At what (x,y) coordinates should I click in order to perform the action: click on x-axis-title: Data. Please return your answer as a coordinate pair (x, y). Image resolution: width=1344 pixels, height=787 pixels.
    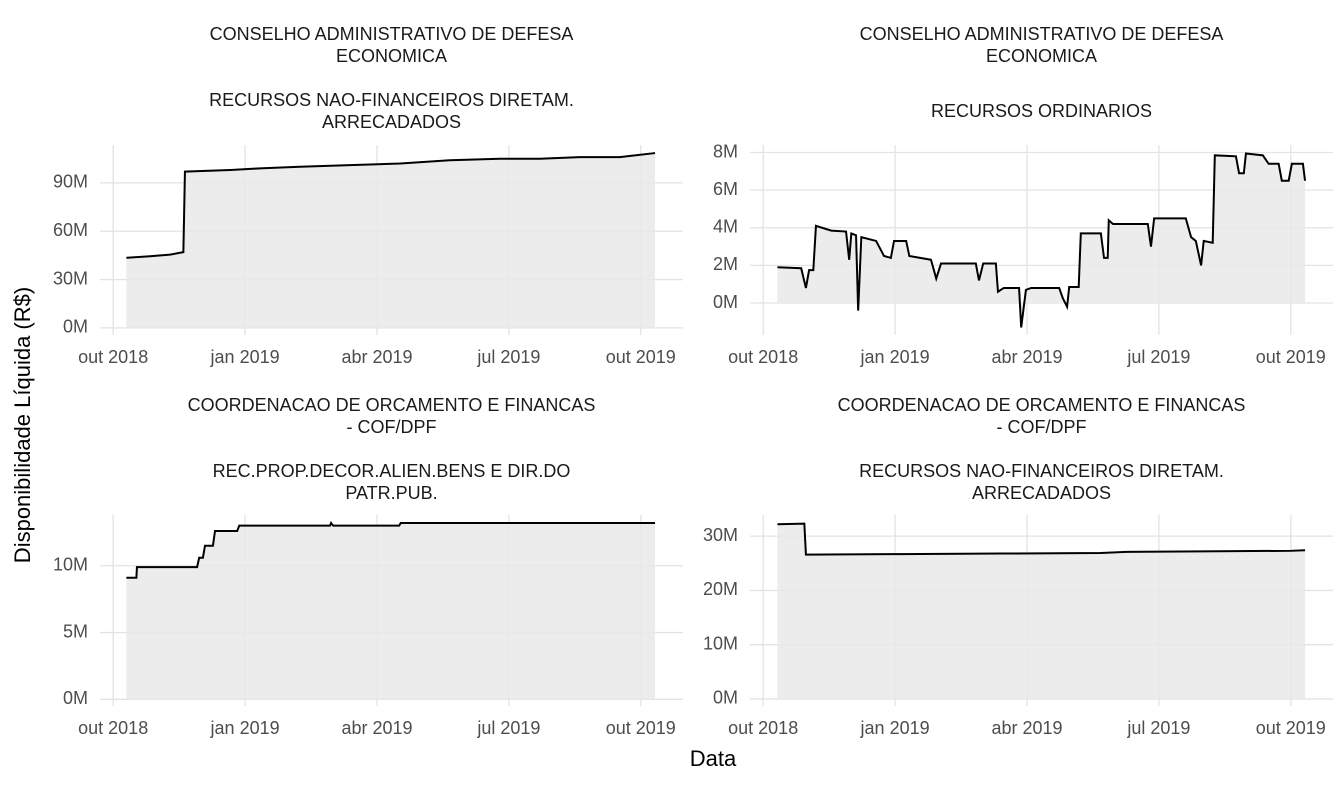
    Looking at the image, I should click on (713, 758).